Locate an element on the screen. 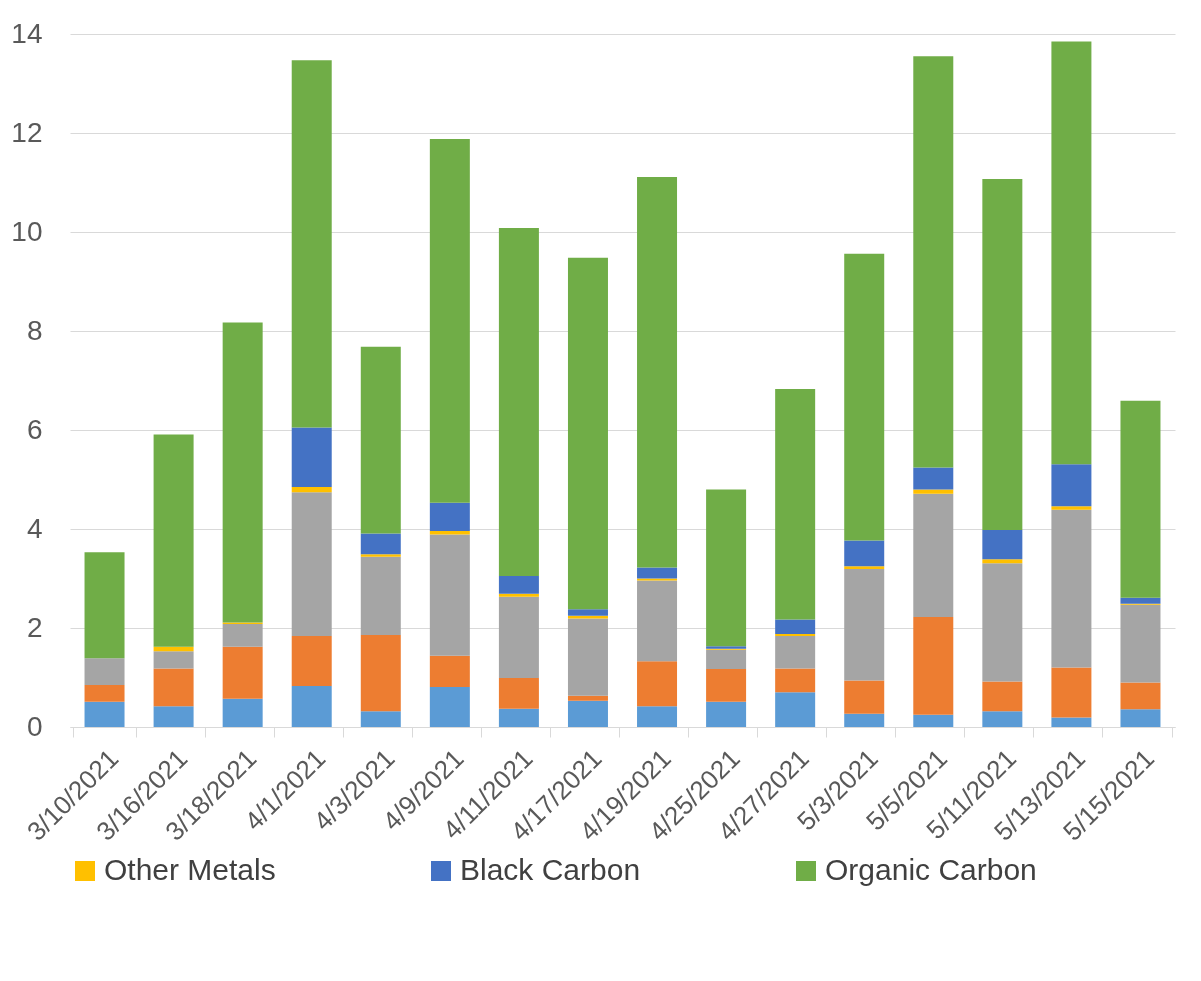 This screenshot has width=1201, height=981. legend-label: Other Metals is located at coordinates (190, 869).